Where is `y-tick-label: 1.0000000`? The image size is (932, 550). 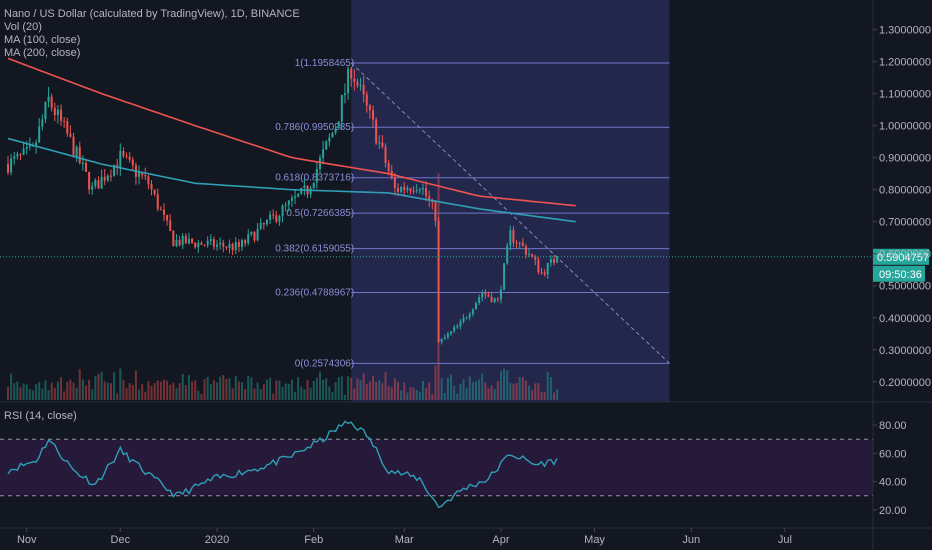
y-tick-label: 1.0000000 is located at coordinates (905, 127).